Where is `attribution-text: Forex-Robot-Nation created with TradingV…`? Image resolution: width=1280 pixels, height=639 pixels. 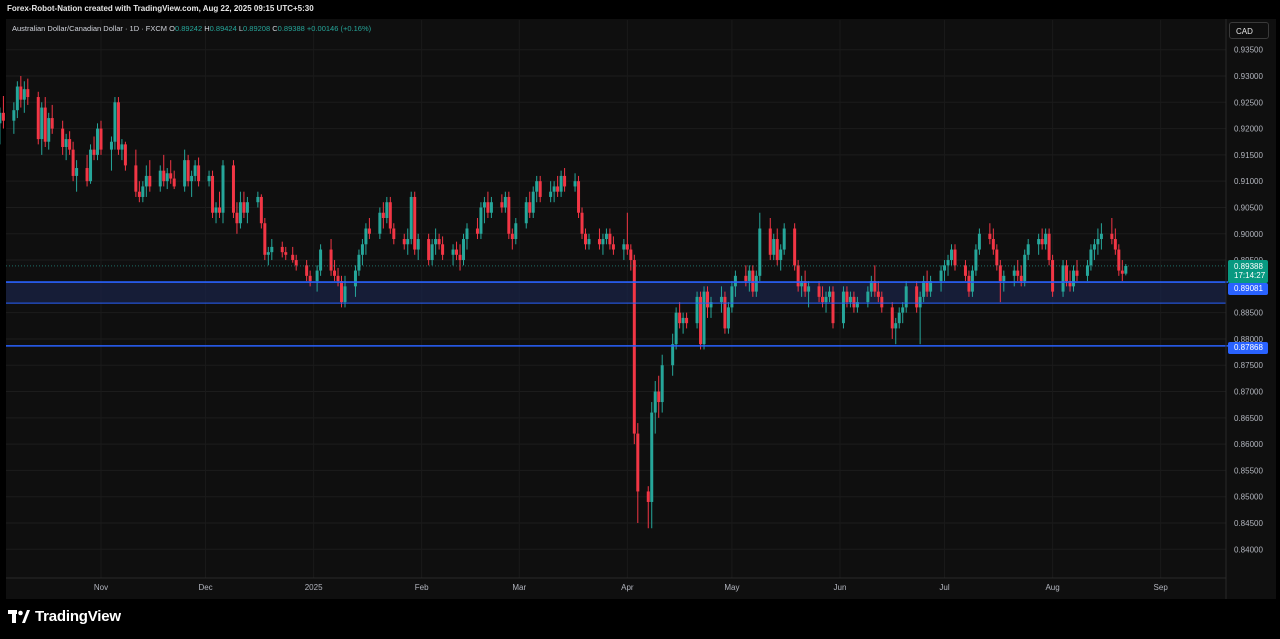 attribution-text: Forex-Robot-Nation created with TradingV… is located at coordinates (160, 8).